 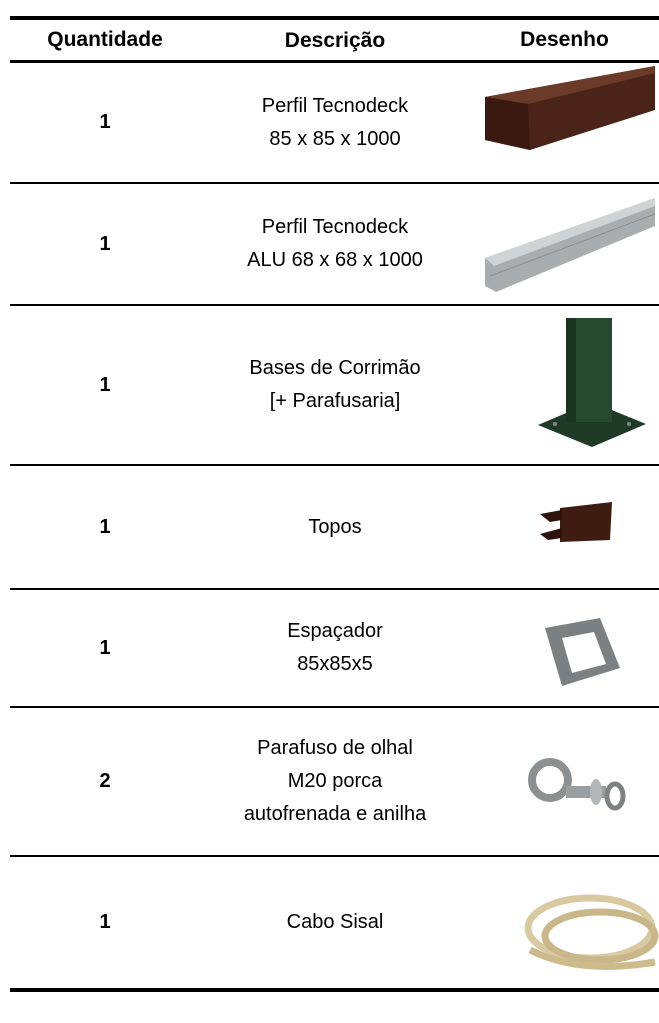 What do you see at coordinates (105, 39) in the screenshot?
I see `column-header: Quantidade` at bounding box center [105, 39].